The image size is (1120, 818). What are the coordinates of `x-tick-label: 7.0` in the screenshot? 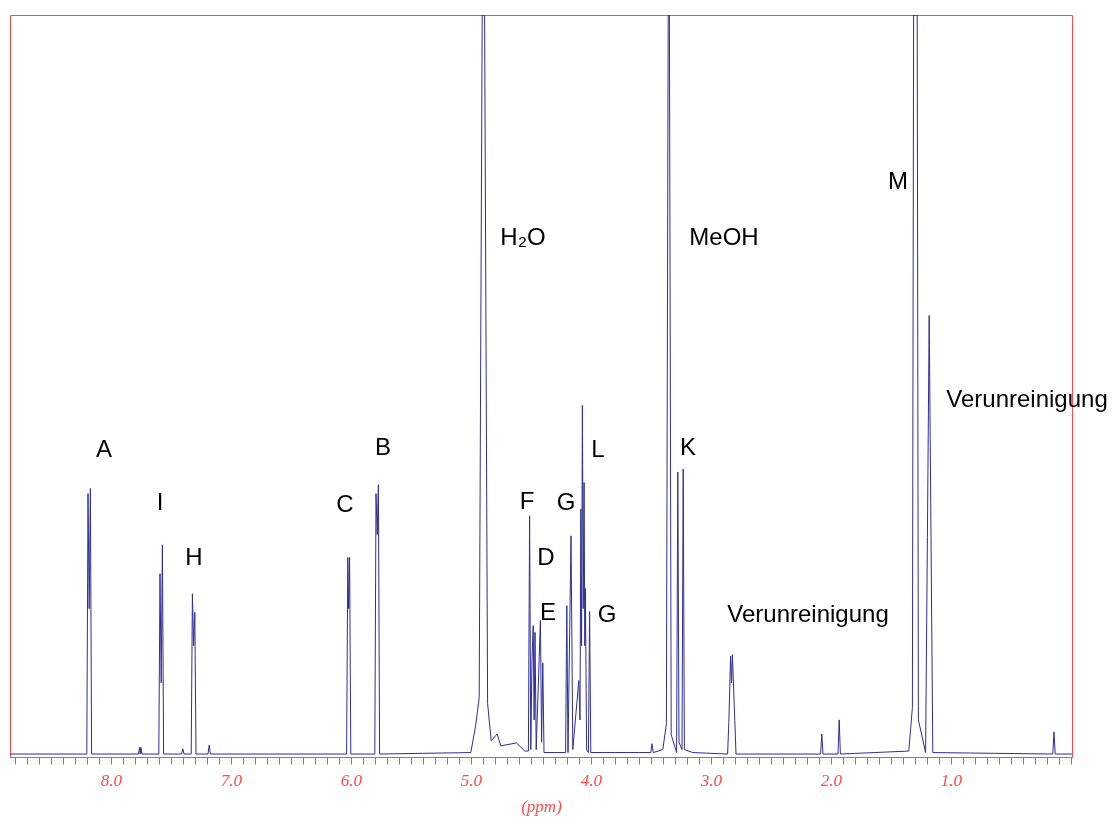 It's located at (231, 780).